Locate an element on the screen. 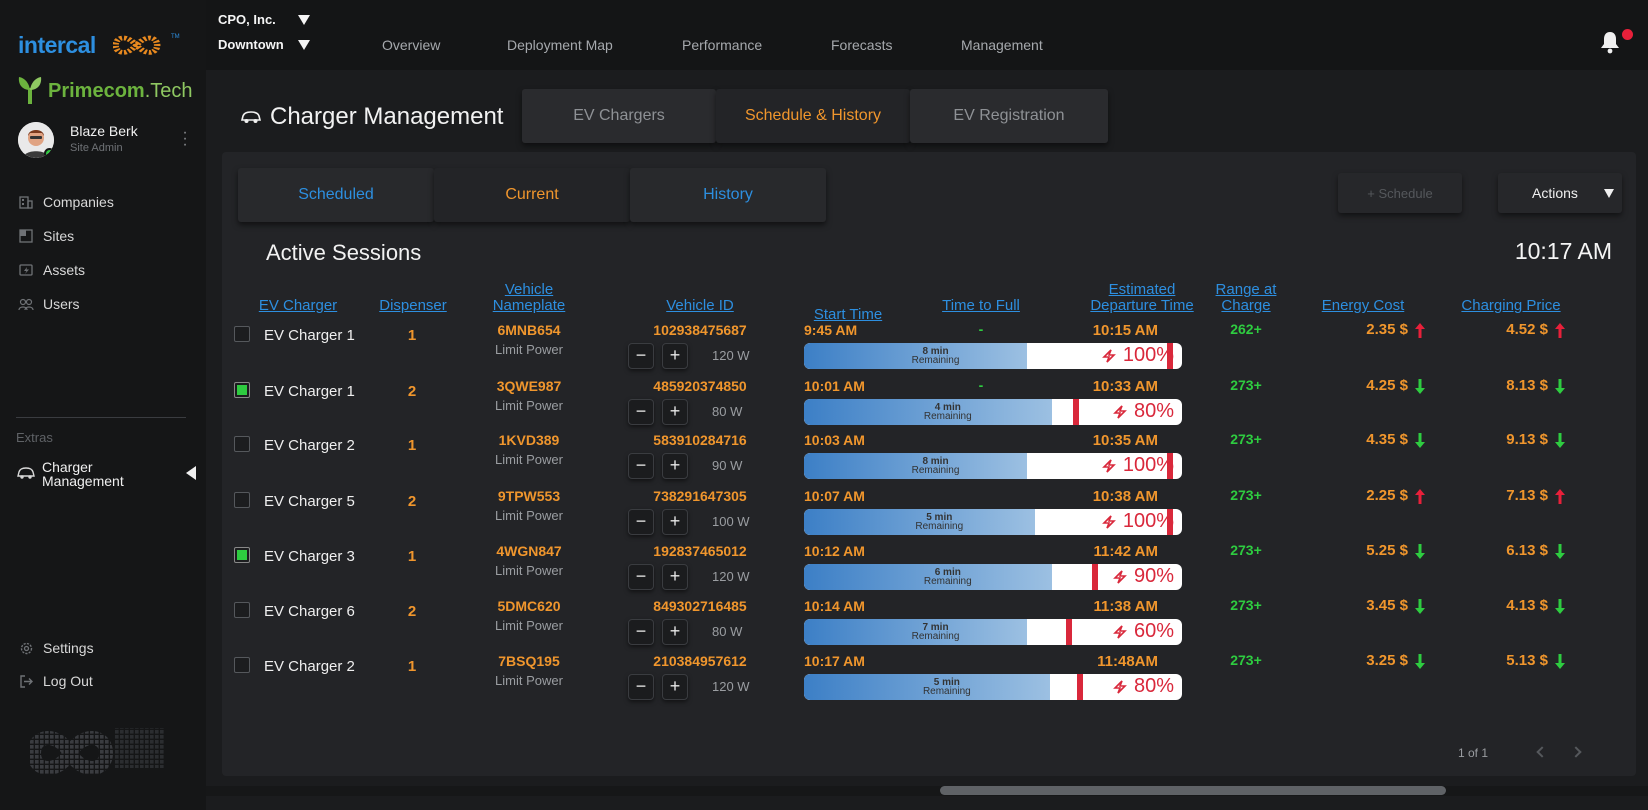 This screenshot has height=810, width=1648. actions-dropdown: Actions is located at coordinates (1560, 193).